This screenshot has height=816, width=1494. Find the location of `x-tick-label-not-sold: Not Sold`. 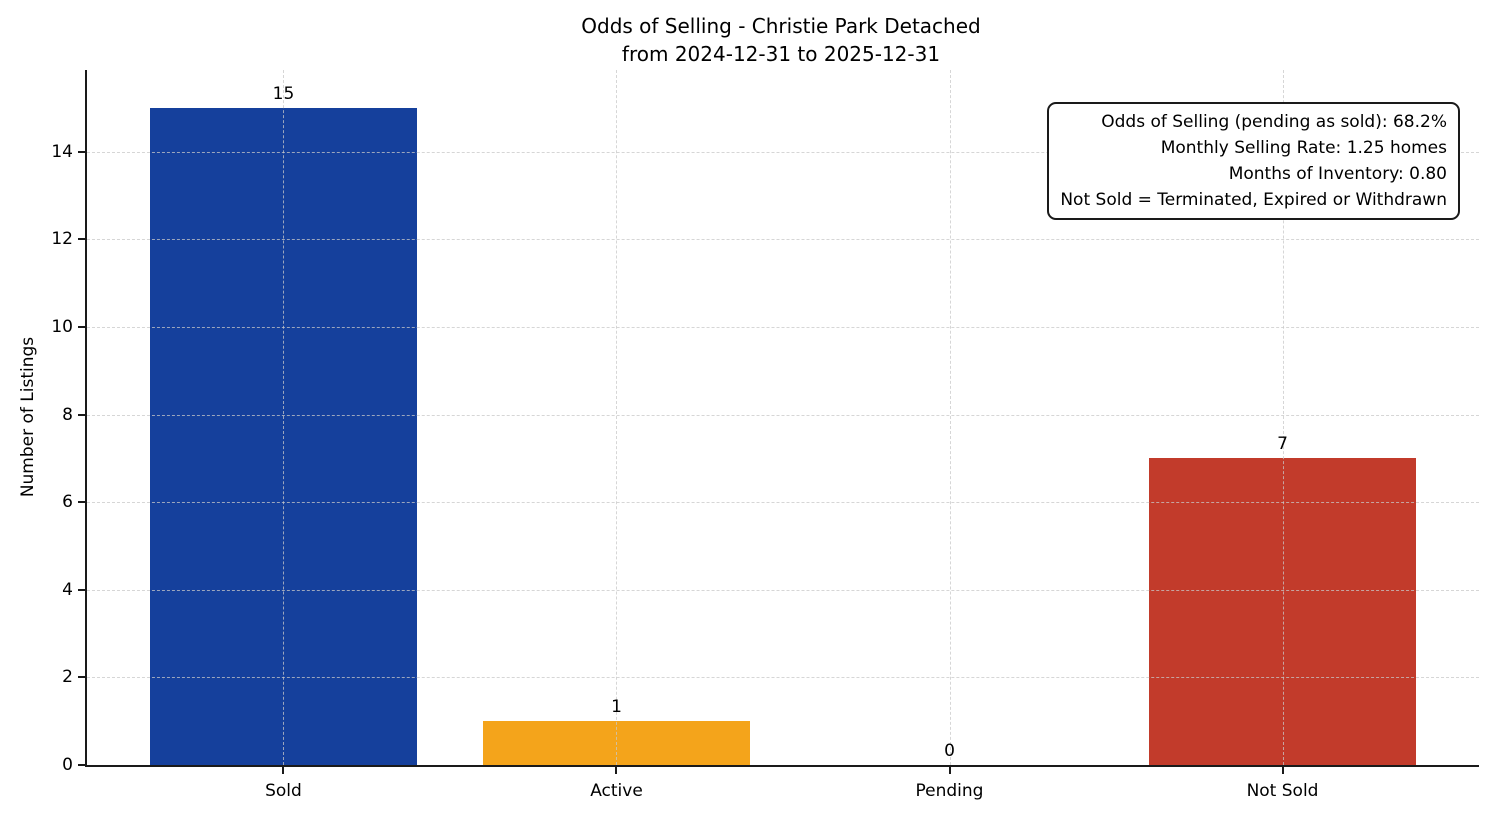

x-tick-label-not-sold: Not Sold is located at coordinates (1282, 791).